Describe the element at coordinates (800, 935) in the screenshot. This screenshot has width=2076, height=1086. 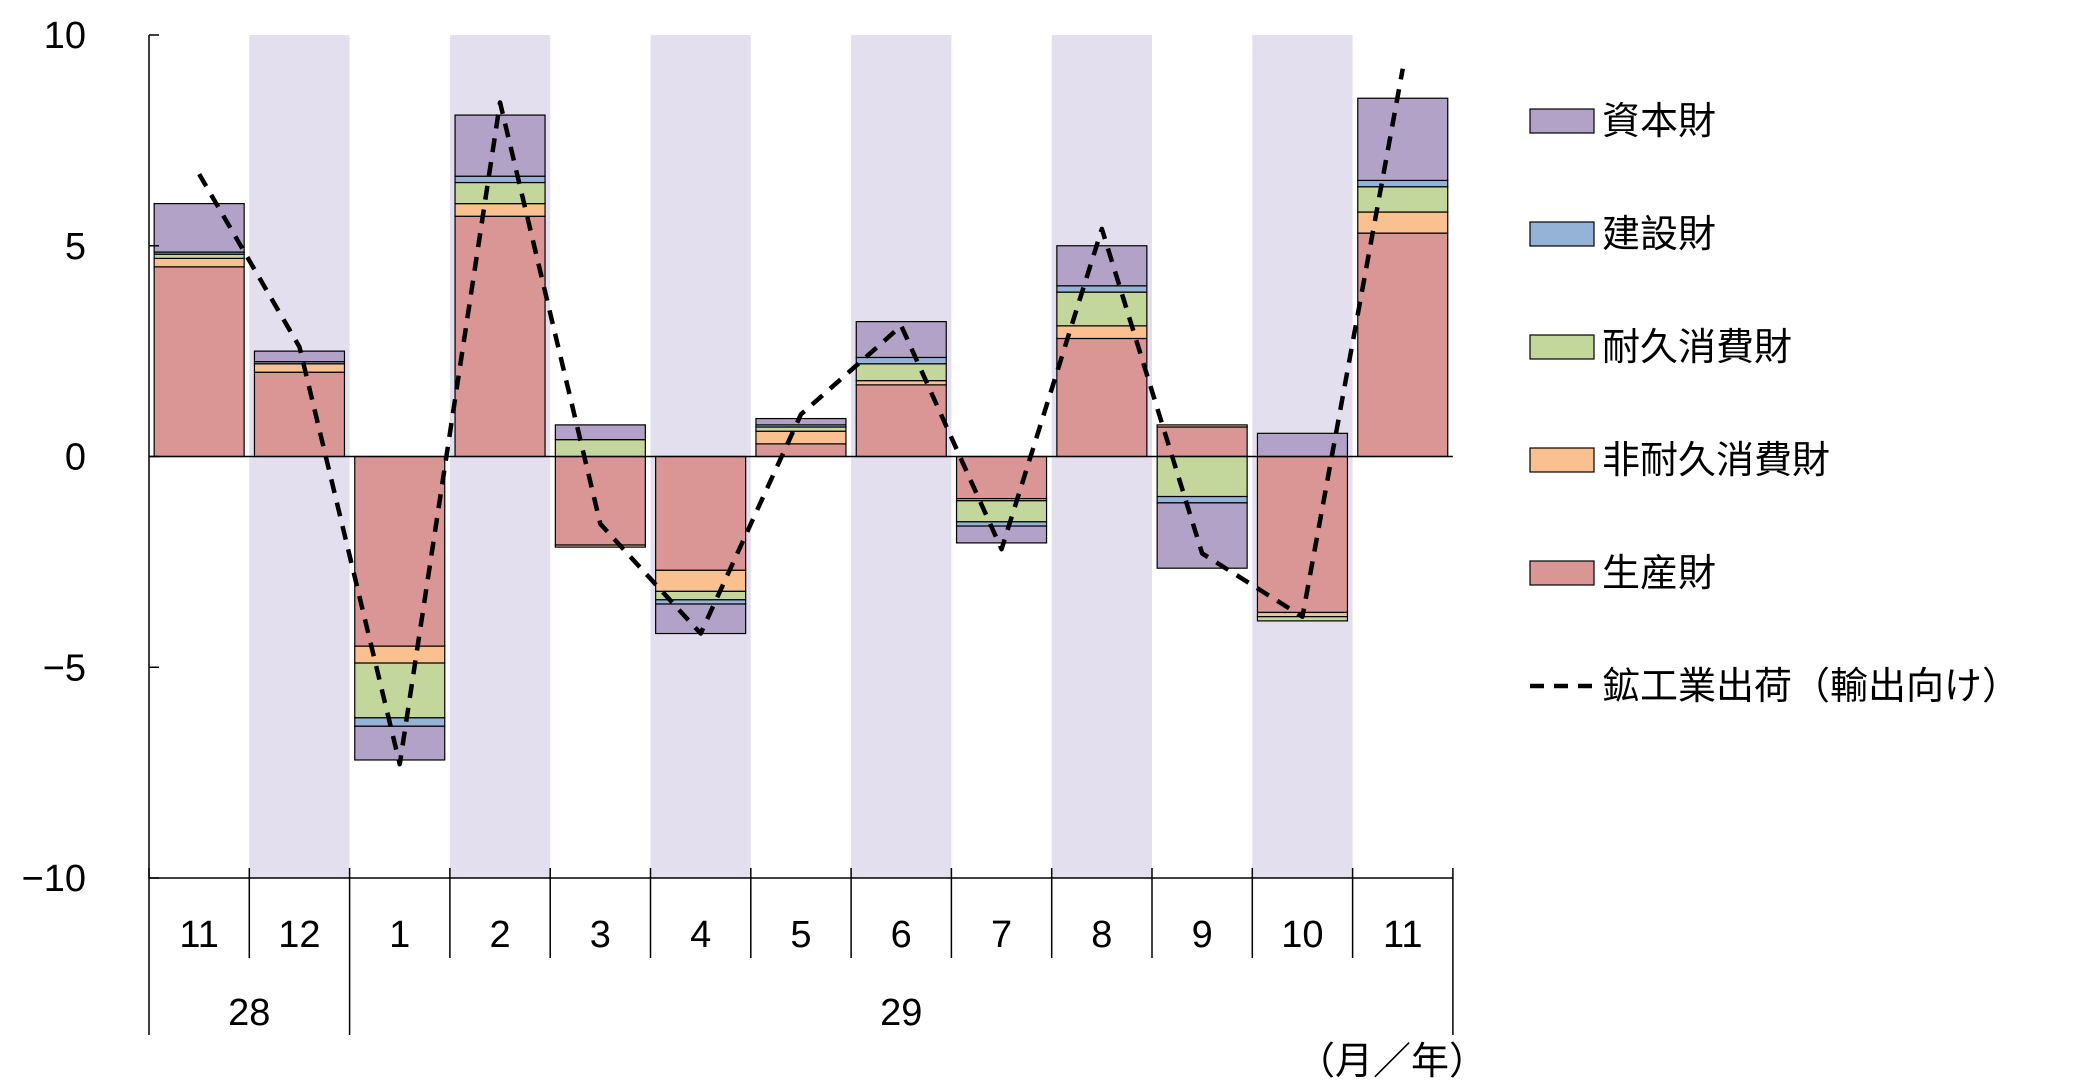
I see `x-tick-label: 5` at that location.